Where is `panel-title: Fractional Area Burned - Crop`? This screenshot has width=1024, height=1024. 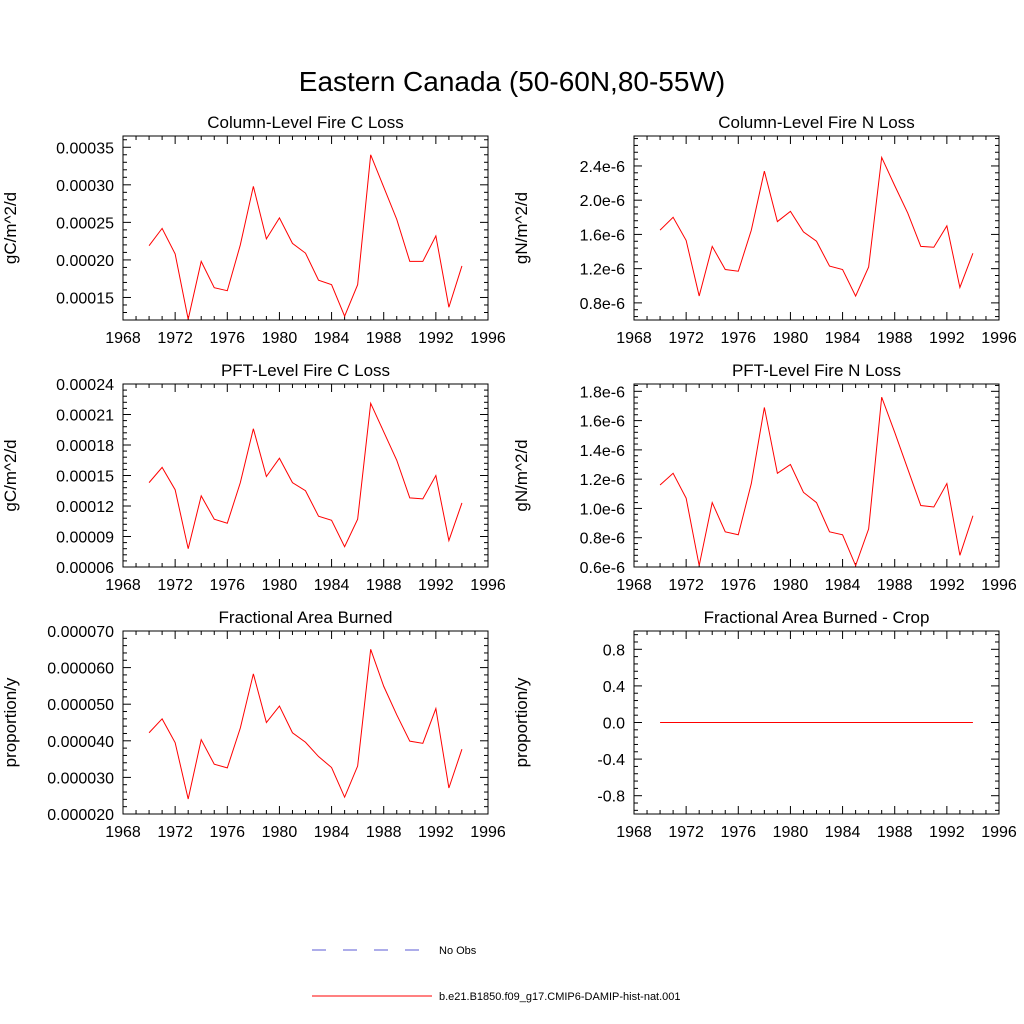
panel-title: Fractional Area Burned - Crop is located at coordinates (817, 617).